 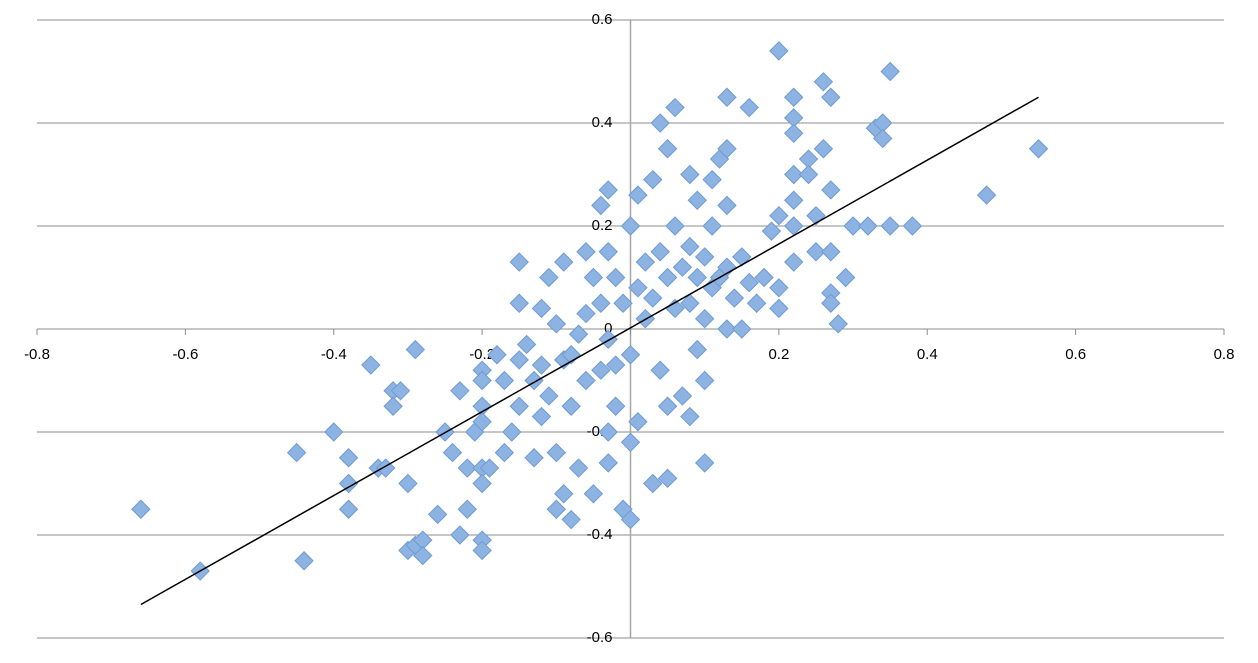 What do you see at coordinates (602, 122) in the screenshot?
I see `y-tick-label: 0.4` at bounding box center [602, 122].